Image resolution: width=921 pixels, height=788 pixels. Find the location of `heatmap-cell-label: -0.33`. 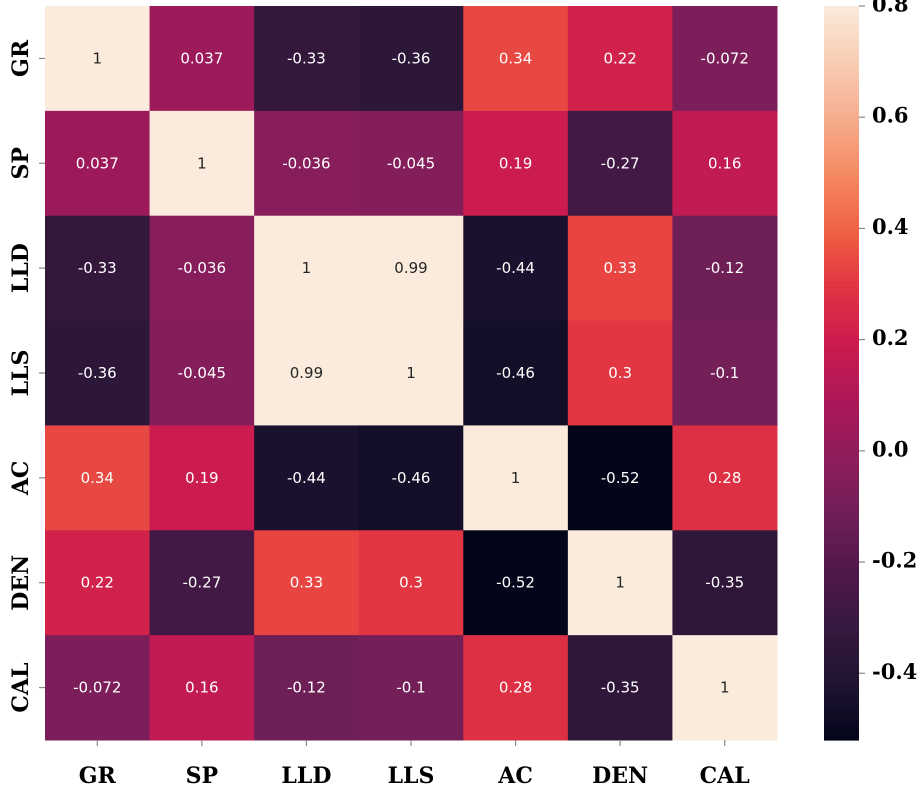

heatmap-cell-label: -0.33 is located at coordinates (306, 58).